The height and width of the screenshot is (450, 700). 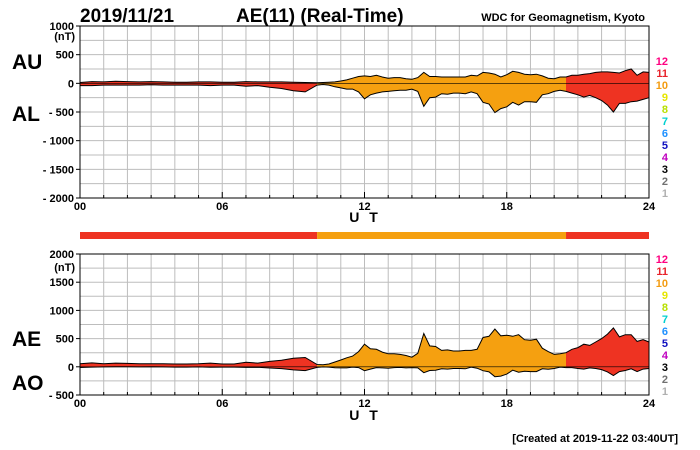 I want to click on ae-ao-x-ticks: 00 06 12 18 24, so click(x=365, y=399).